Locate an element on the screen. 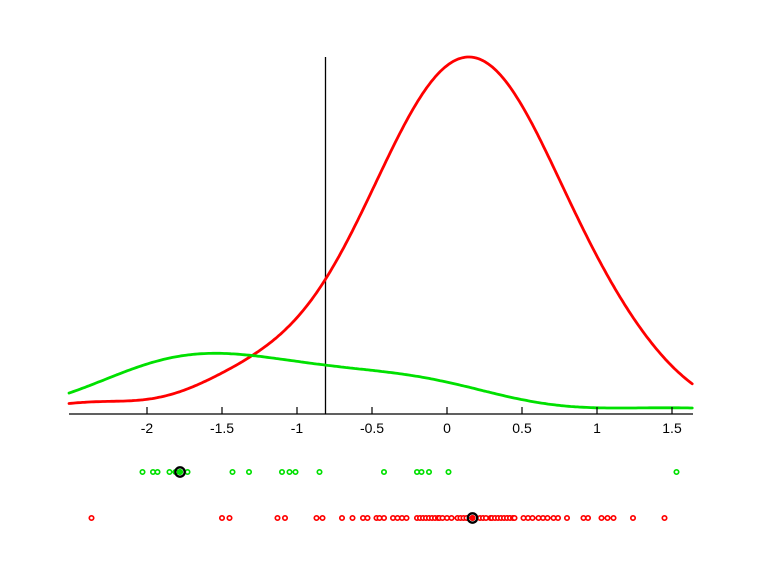  green-highlighted-sample-dot is located at coordinates (180, 472).